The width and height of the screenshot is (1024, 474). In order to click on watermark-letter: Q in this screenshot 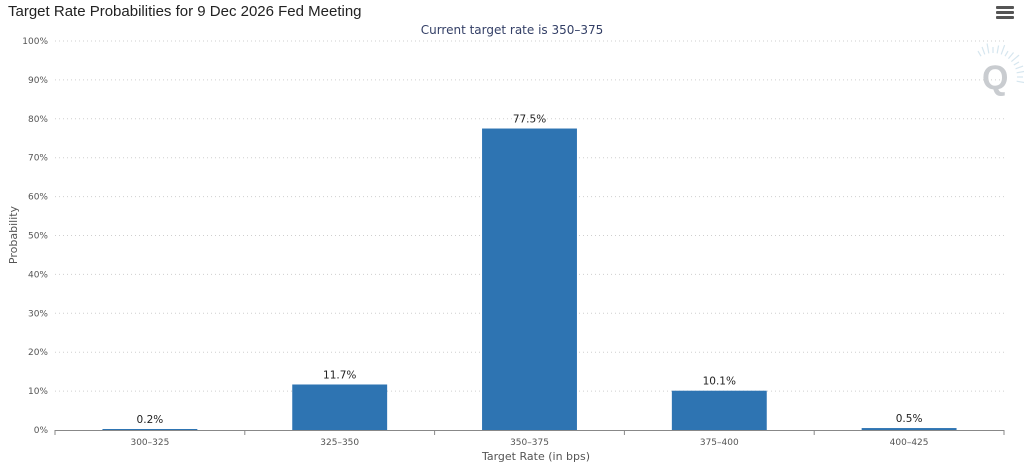, I will do `click(995, 78)`.